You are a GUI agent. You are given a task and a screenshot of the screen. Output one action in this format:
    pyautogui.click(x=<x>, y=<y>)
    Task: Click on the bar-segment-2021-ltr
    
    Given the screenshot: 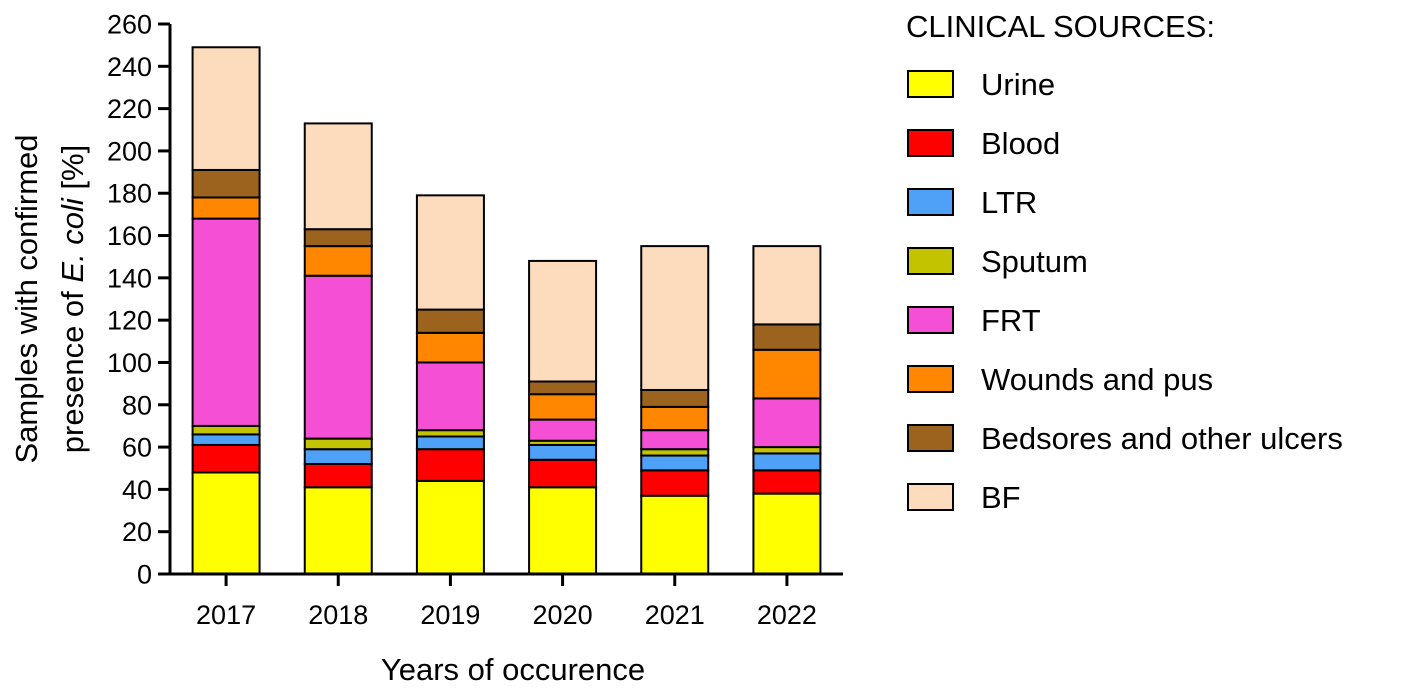 What is the action you would take?
    pyautogui.click(x=675, y=463)
    